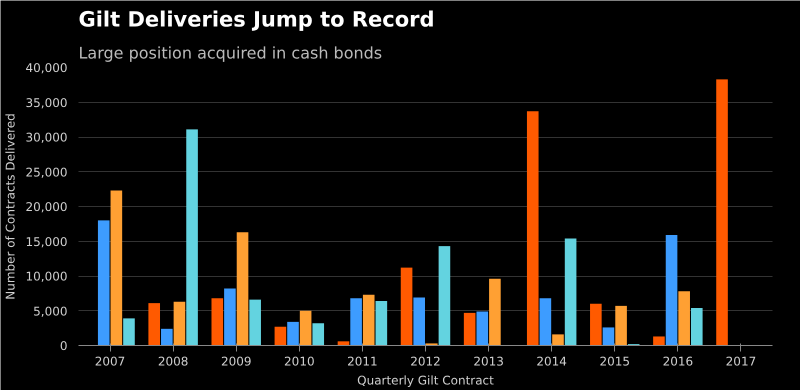  I want to click on chart-subtitle: Large position acquired in cash bonds, so click(230, 53).